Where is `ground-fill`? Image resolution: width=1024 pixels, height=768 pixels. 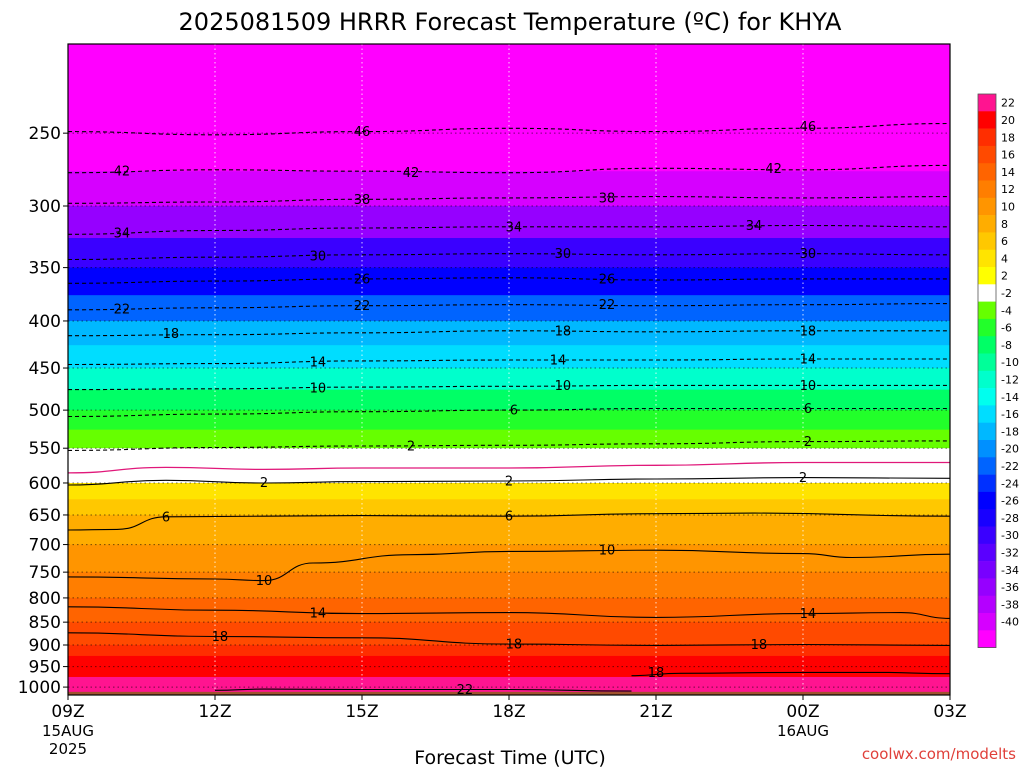 ground-fill is located at coordinates (509, 693).